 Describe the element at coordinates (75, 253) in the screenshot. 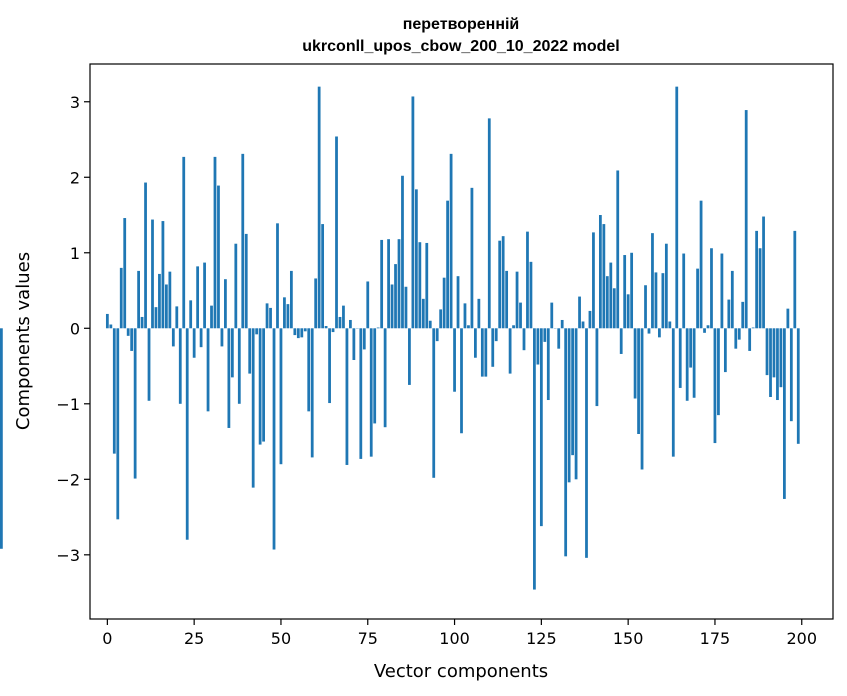

I see `y-tick-label: 1` at that location.